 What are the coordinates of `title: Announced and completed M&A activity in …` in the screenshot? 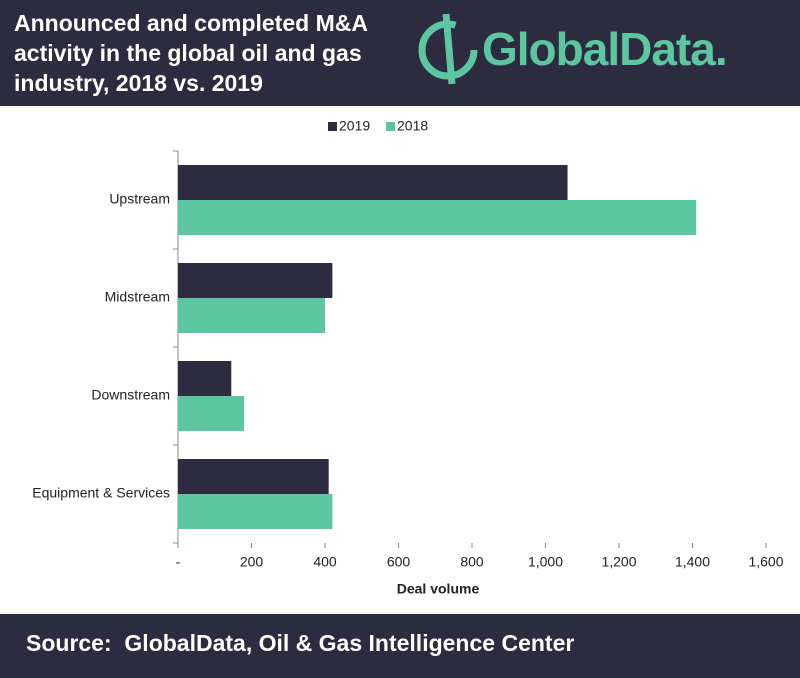 It's located at (191, 53).